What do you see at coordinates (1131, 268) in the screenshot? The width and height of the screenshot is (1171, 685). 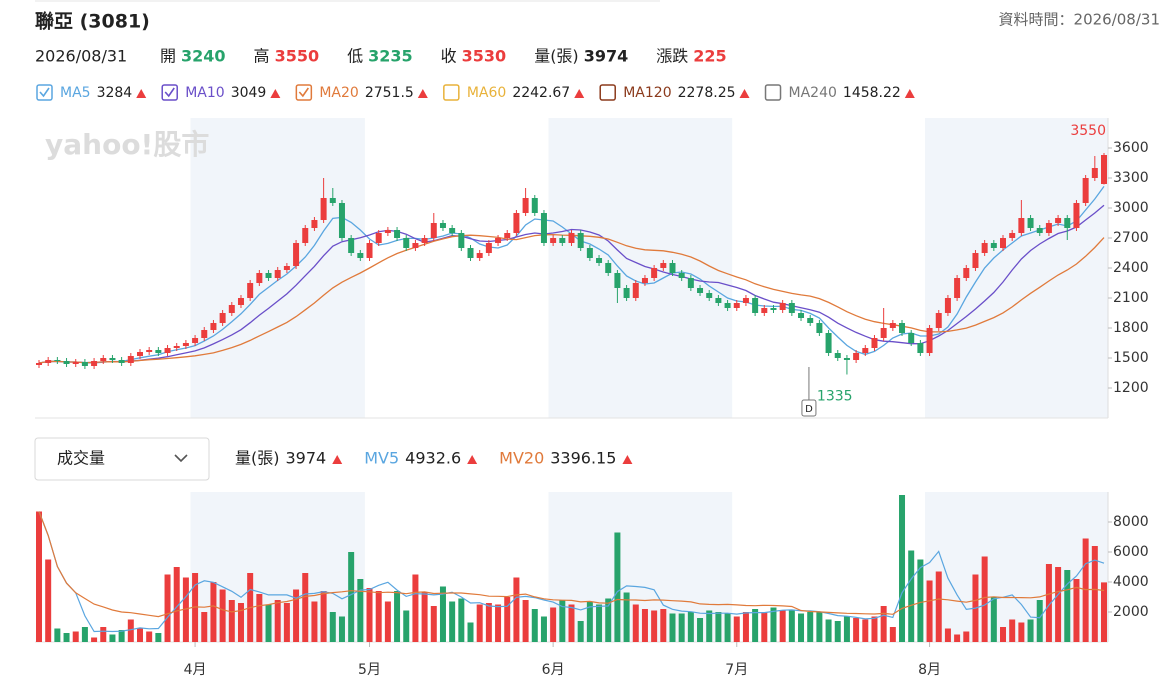 I see `y-tick-label: 2400` at bounding box center [1131, 268].